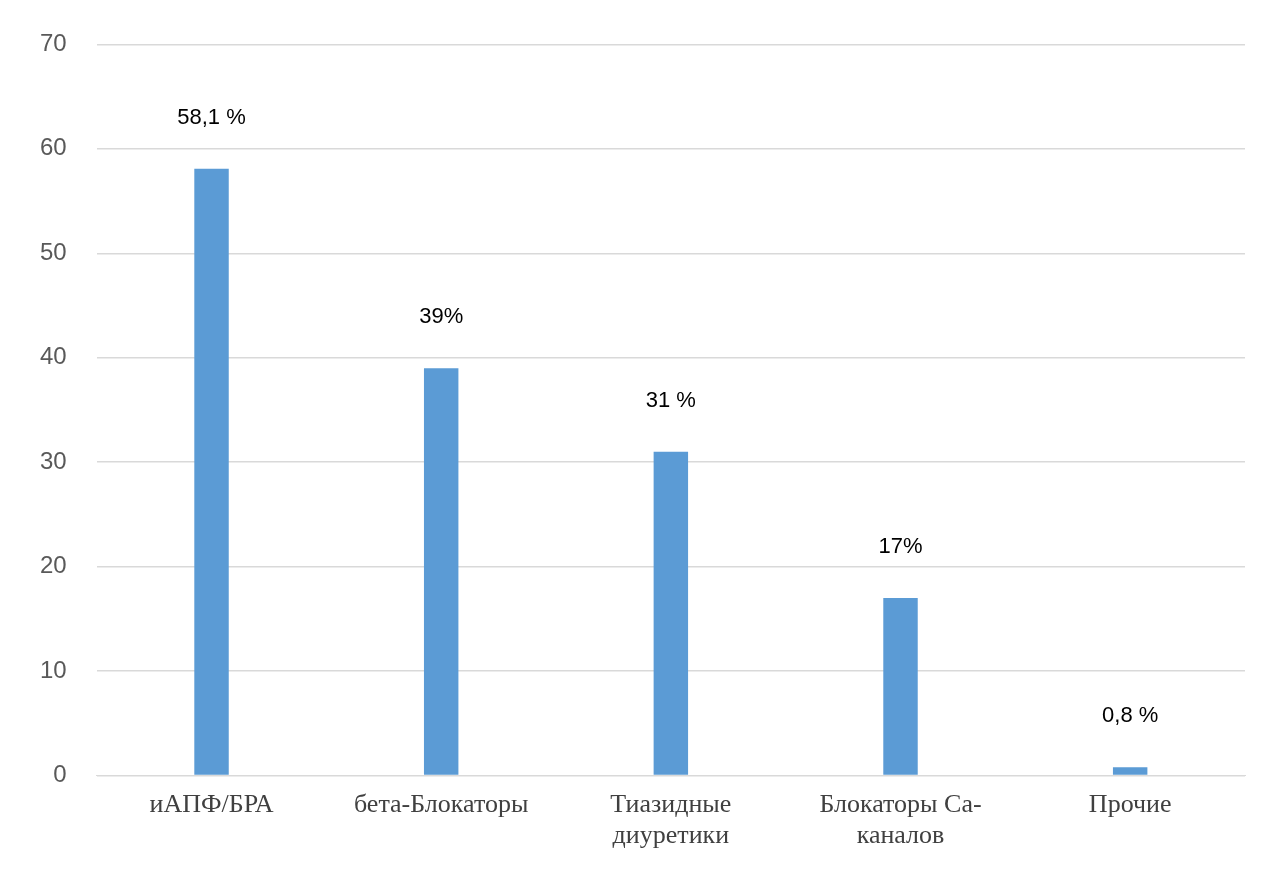  What do you see at coordinates (1130, 715) in the screenshot?
I see `data-label: 0,8 %` at bounding box center [1130, 715].